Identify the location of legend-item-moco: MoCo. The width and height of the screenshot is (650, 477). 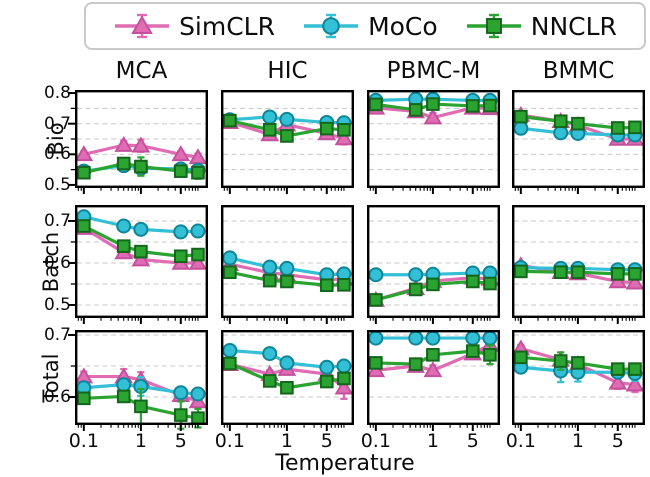
(370, 26).